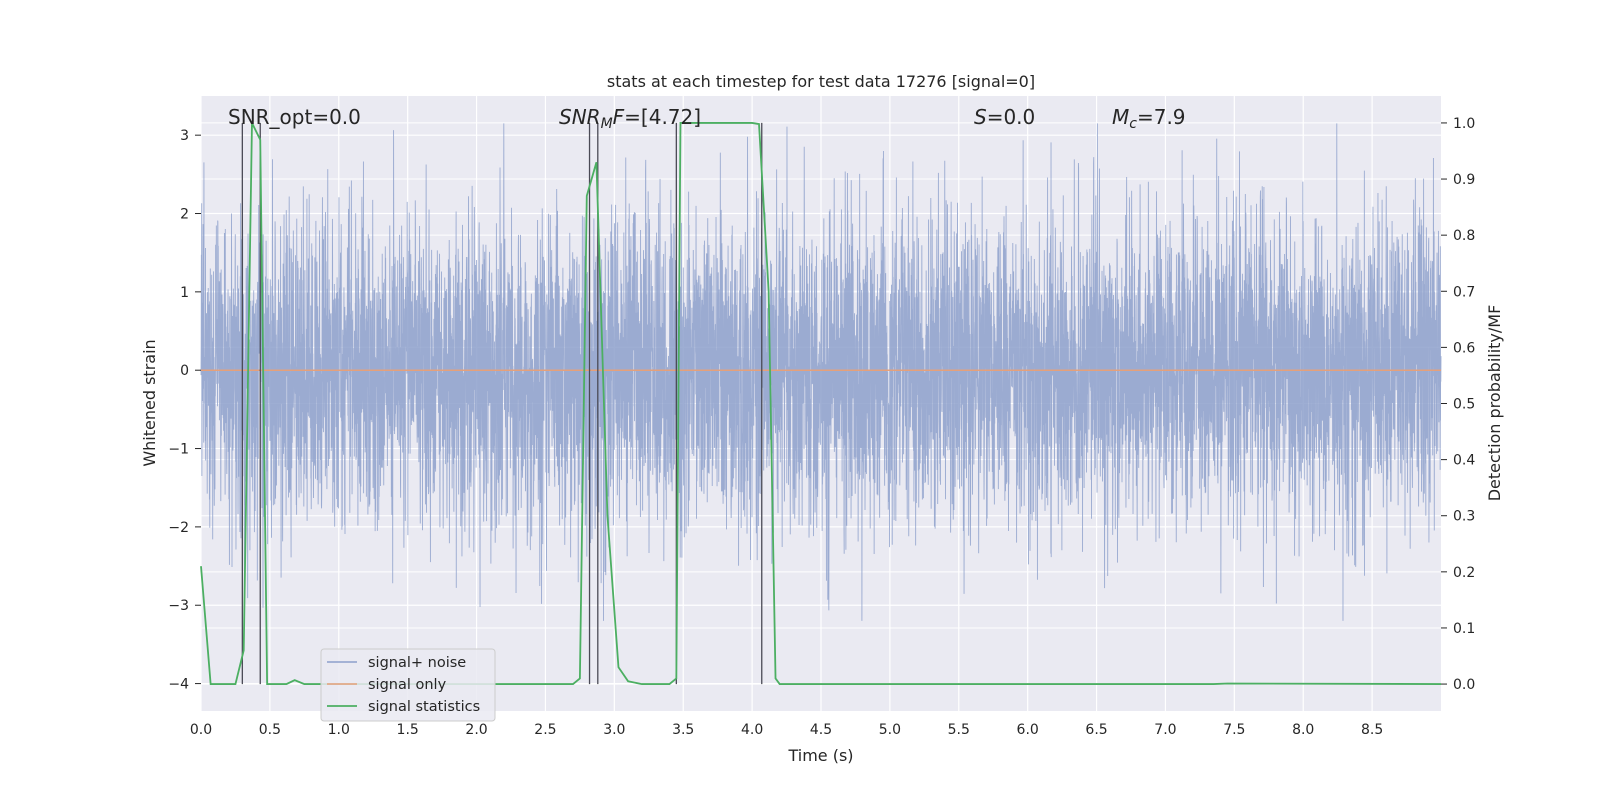 This screenshot has height=800, width=1600. What do you see at coordinates (476, 730) in the screenshot?
I see `x-tick-label: 2.0` at bounding box center [476, 730].